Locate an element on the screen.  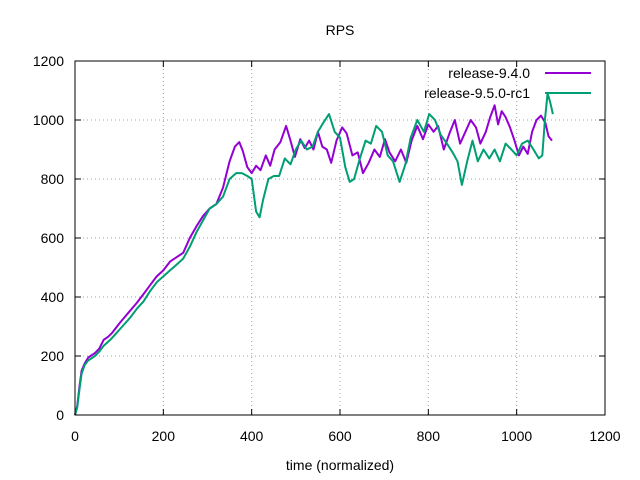
y-tick-label: 0 is located at coordinates (60, 415).